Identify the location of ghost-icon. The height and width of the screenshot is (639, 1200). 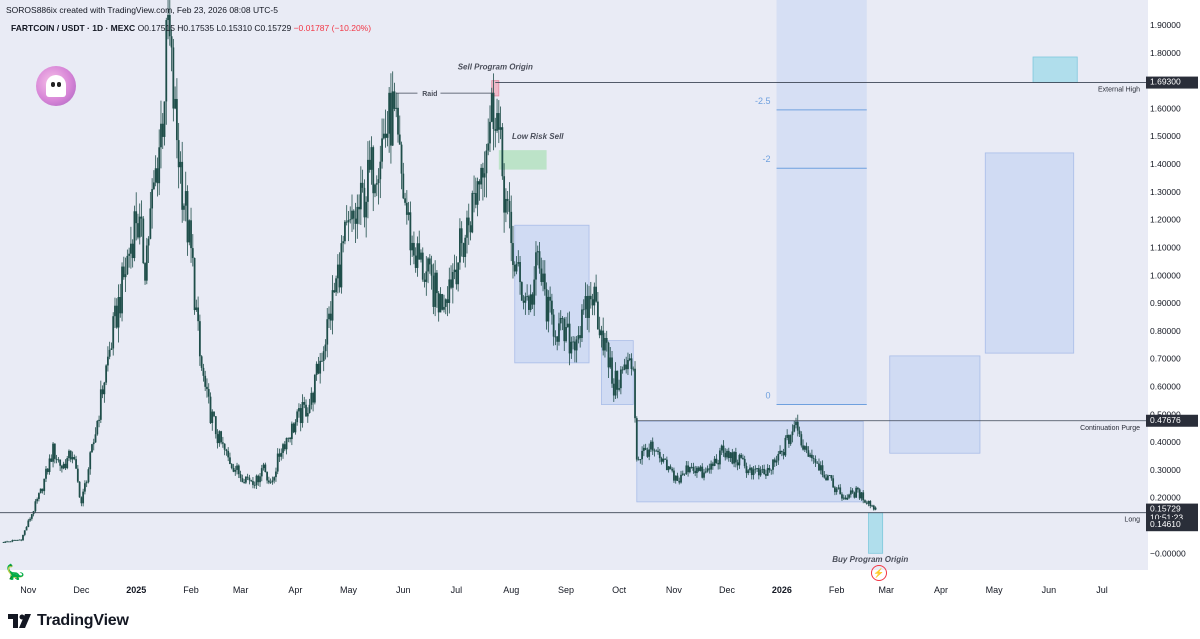
(56, 86).